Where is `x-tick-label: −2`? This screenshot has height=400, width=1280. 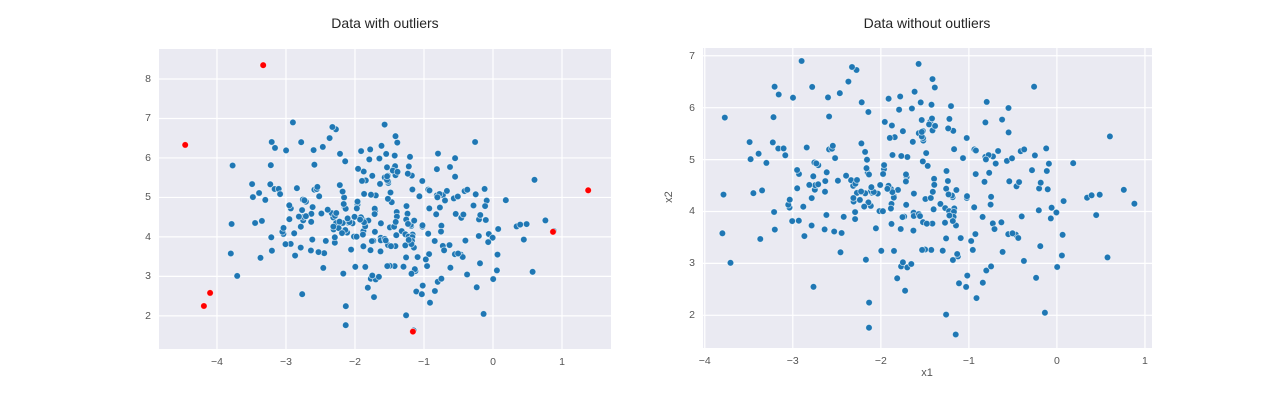 x-tick-label: −2 is located at coordinates (880, 361).